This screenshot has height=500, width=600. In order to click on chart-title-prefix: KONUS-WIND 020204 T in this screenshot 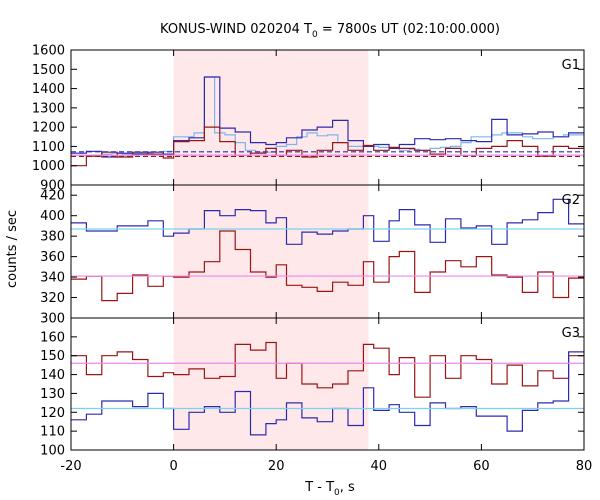, I will do `click(236, 29)`.